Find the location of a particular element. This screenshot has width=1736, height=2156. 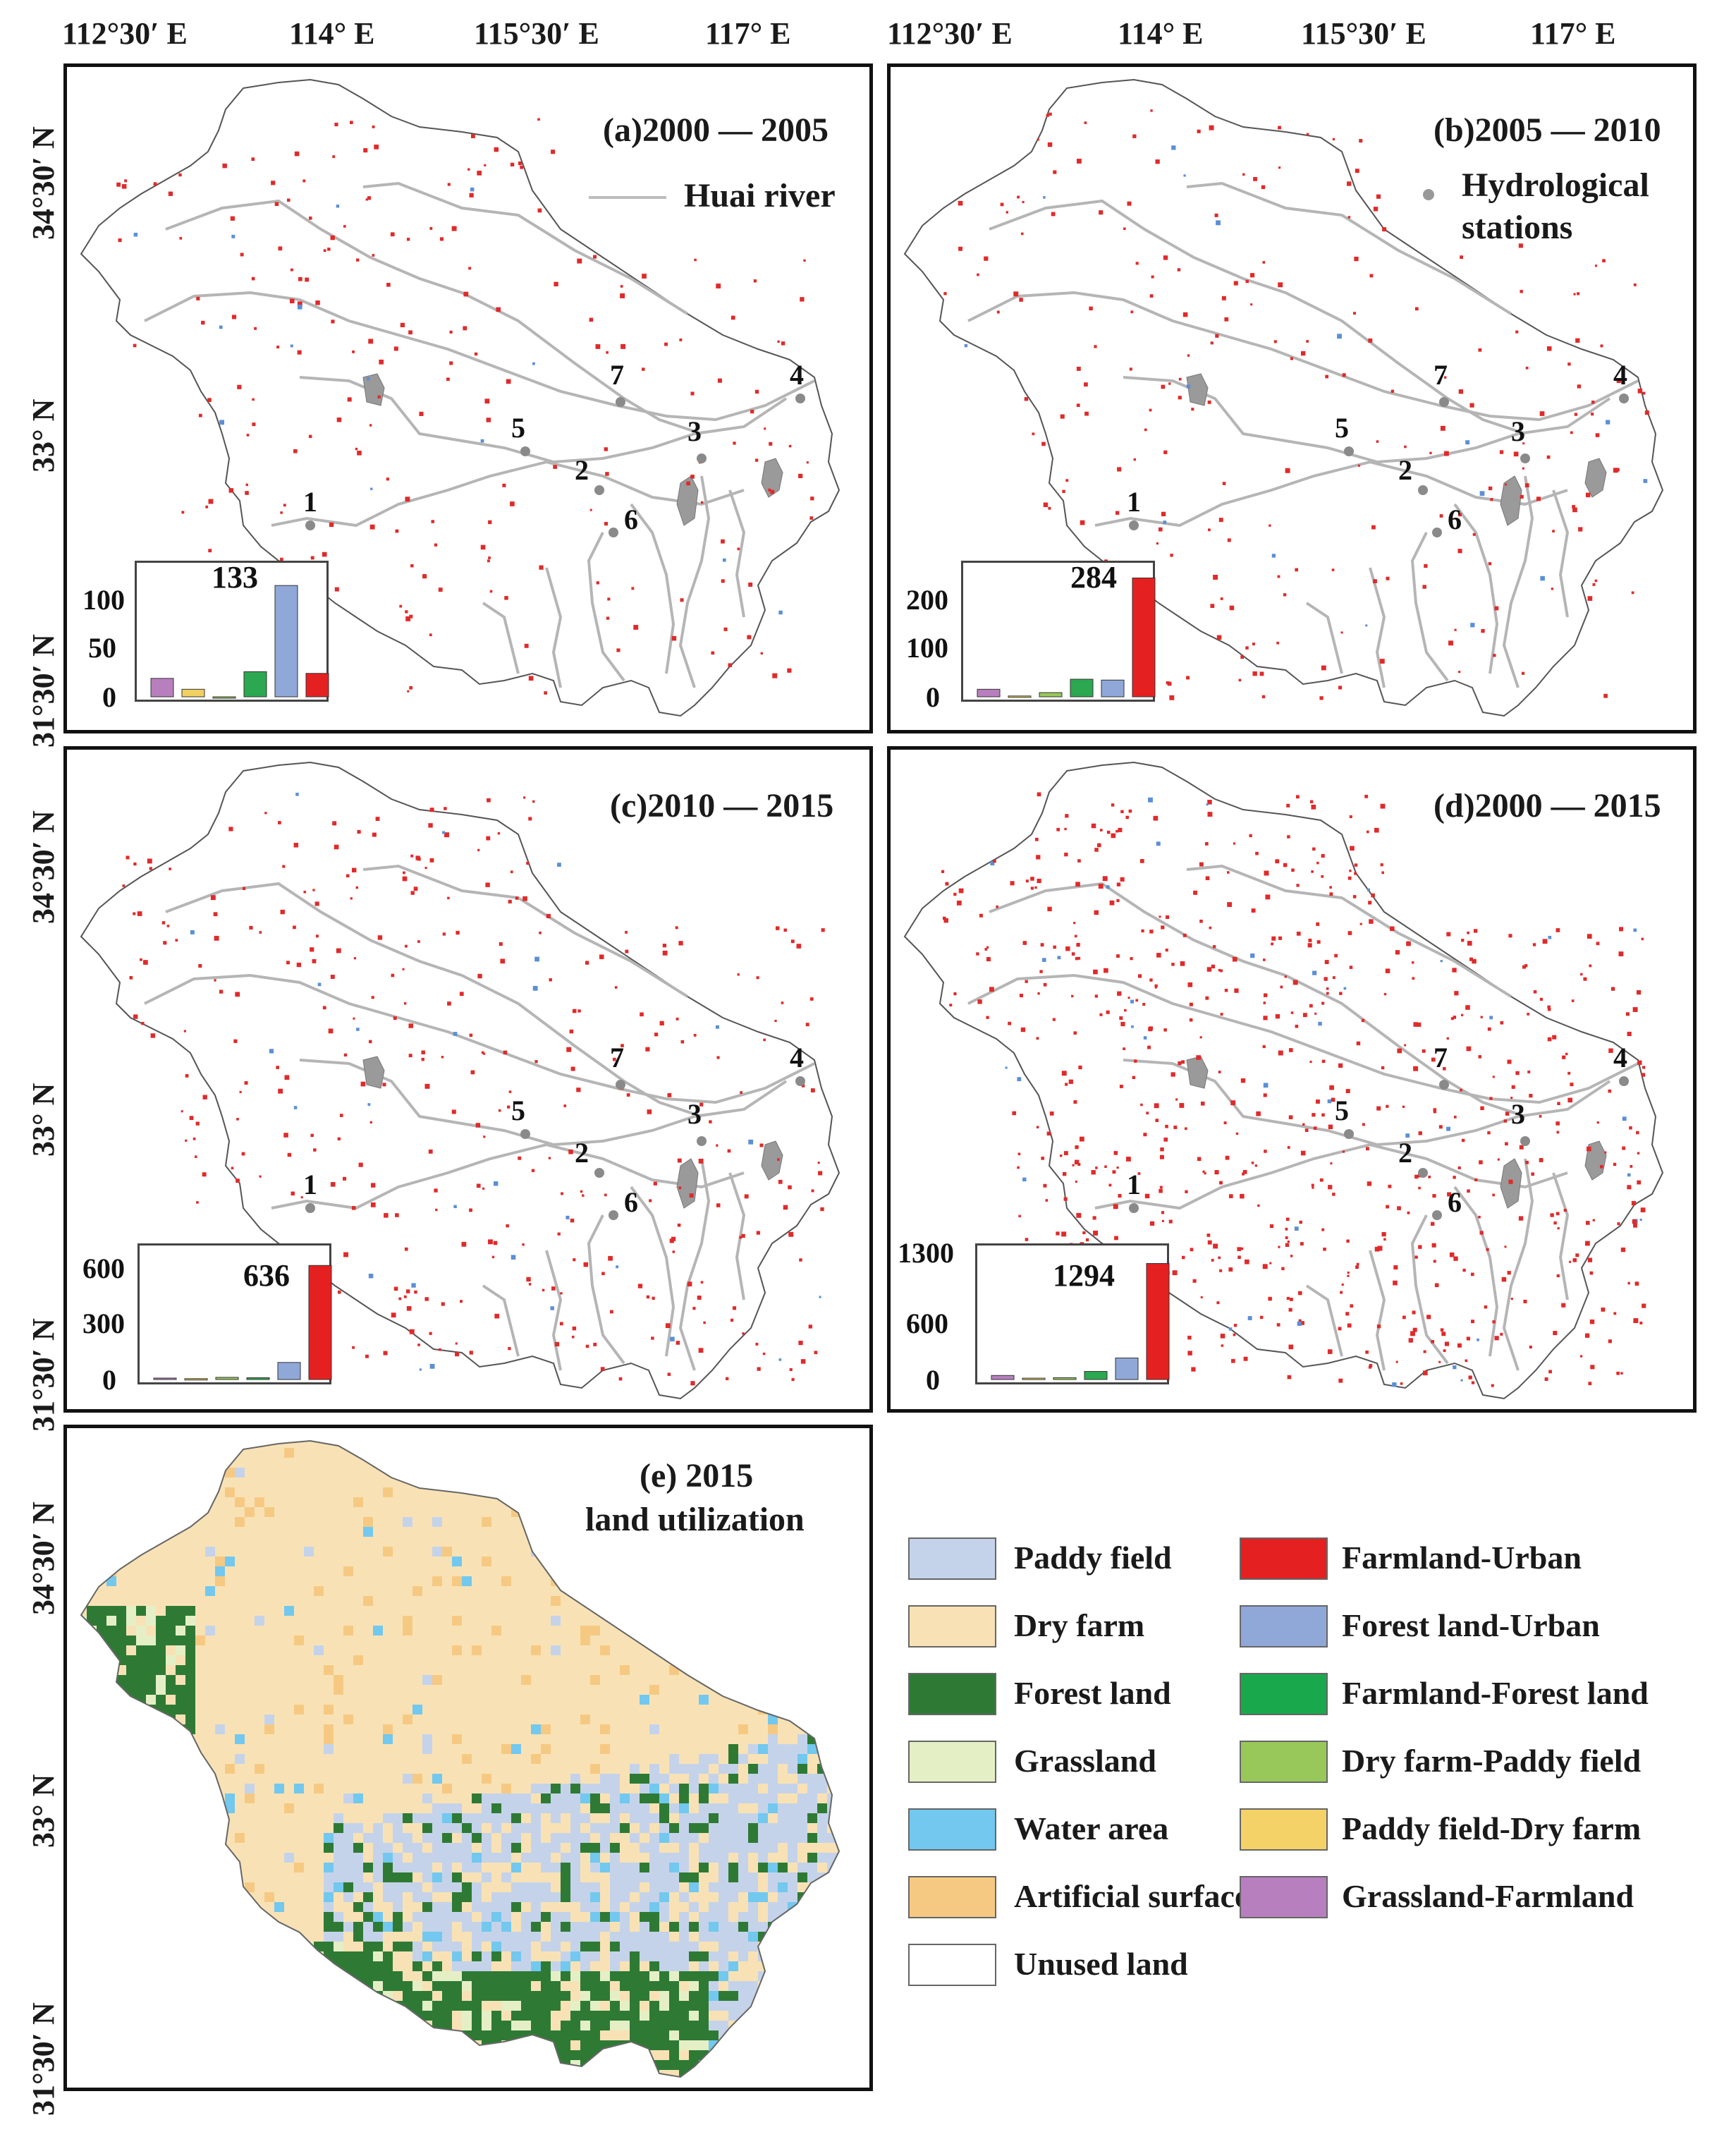

river-line is located at coordinates (1258, 1000).